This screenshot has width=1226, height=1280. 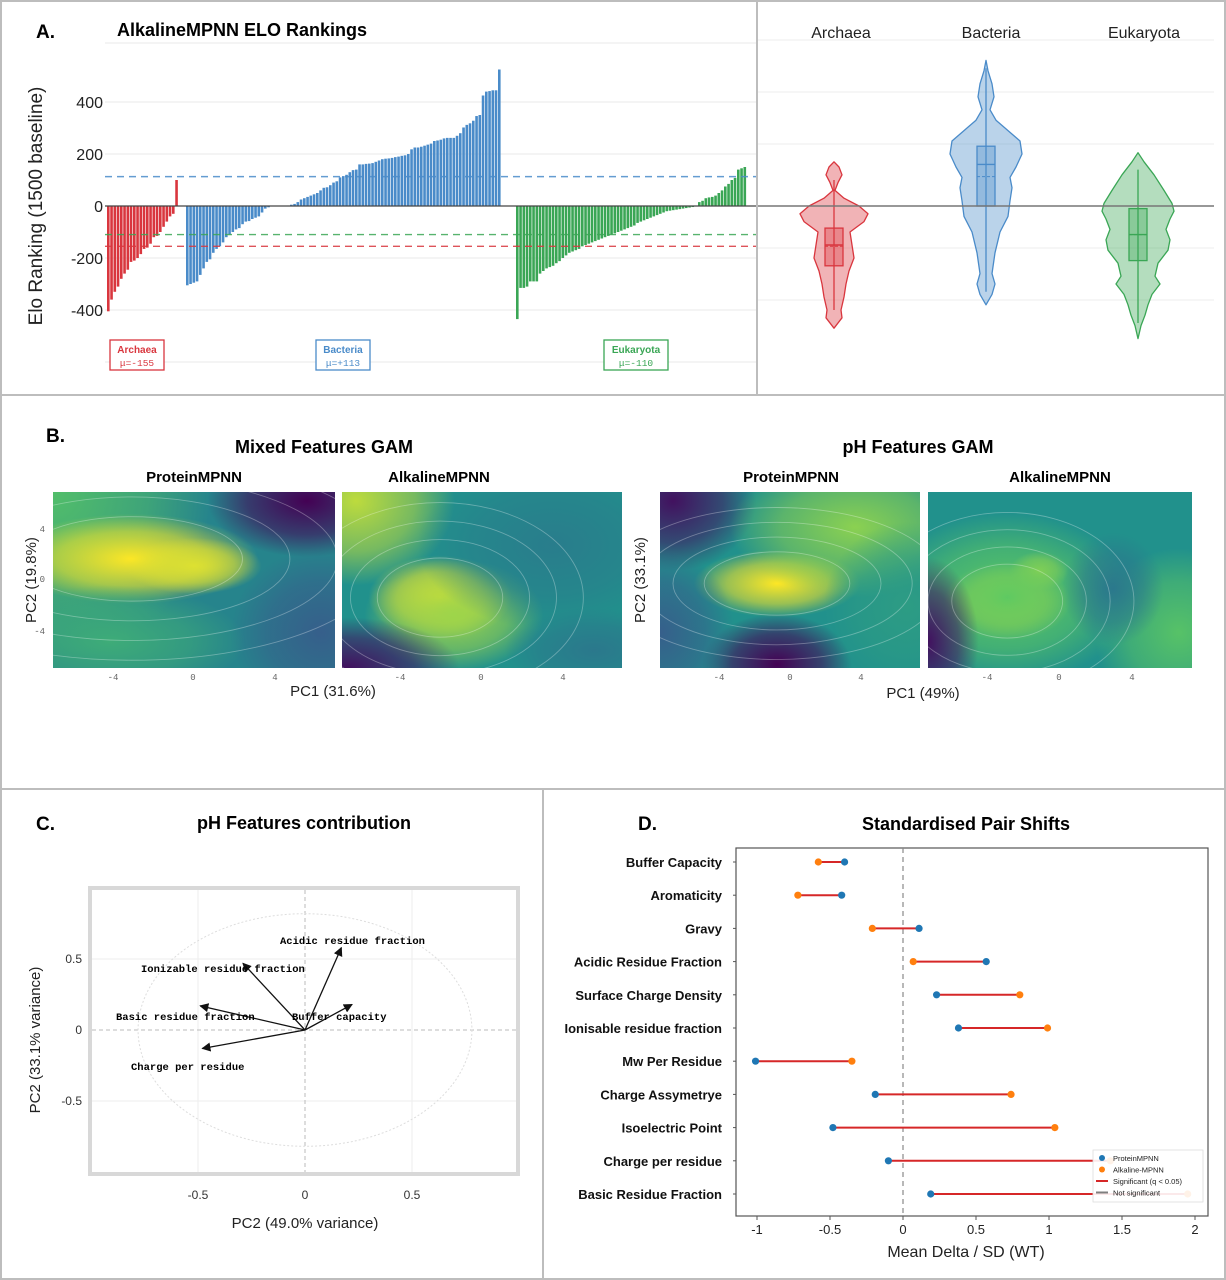 I want to click on legend-mean: μ=-110, so click(x=636, y=363).